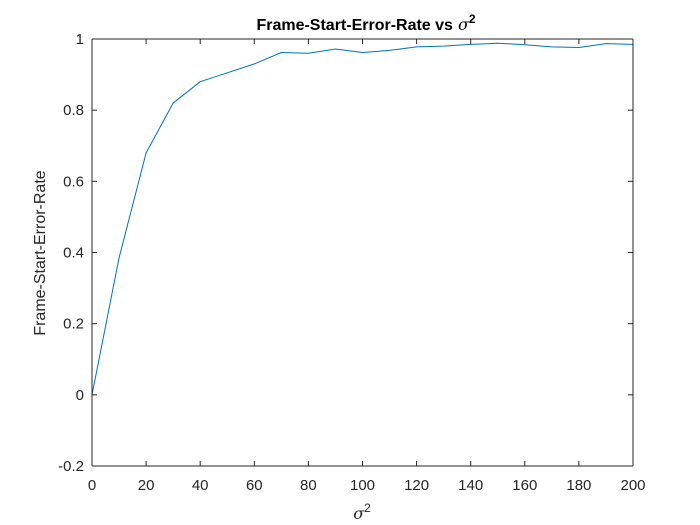 This screenshot has height=525, width=700. Describe the element at coordinates (80, 39) in the screenshot. I see `y-tick-label: 1` at that location.